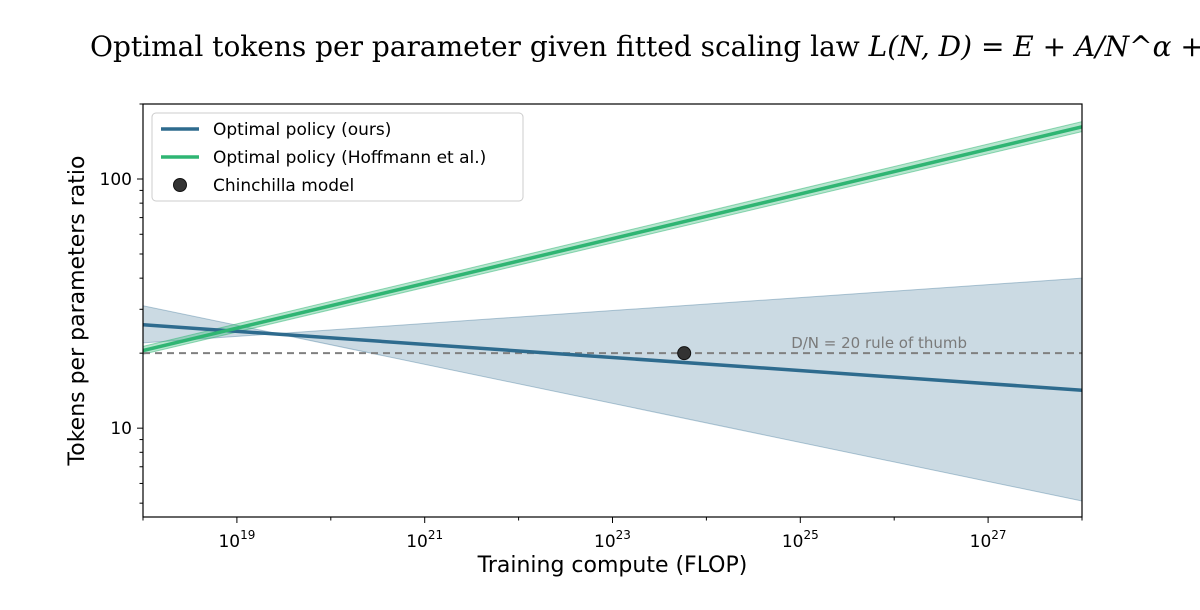  Describe the element at coordinates (283, 186) in the screenshot. I see `legend-label-chinchilla: Chinchilla model` at that location.